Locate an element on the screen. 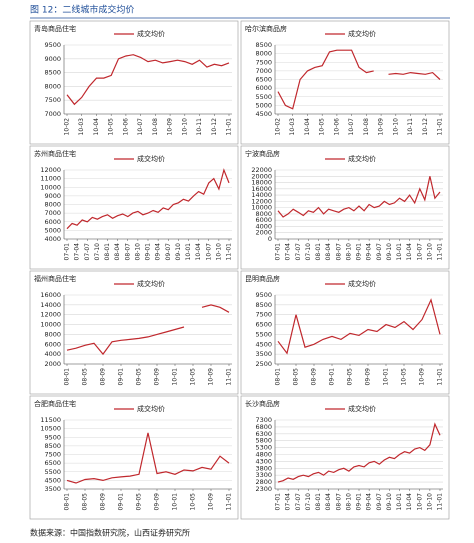 The image size is (474, 543). y-tick-label: 11000 is located at coordinates (50, 179).